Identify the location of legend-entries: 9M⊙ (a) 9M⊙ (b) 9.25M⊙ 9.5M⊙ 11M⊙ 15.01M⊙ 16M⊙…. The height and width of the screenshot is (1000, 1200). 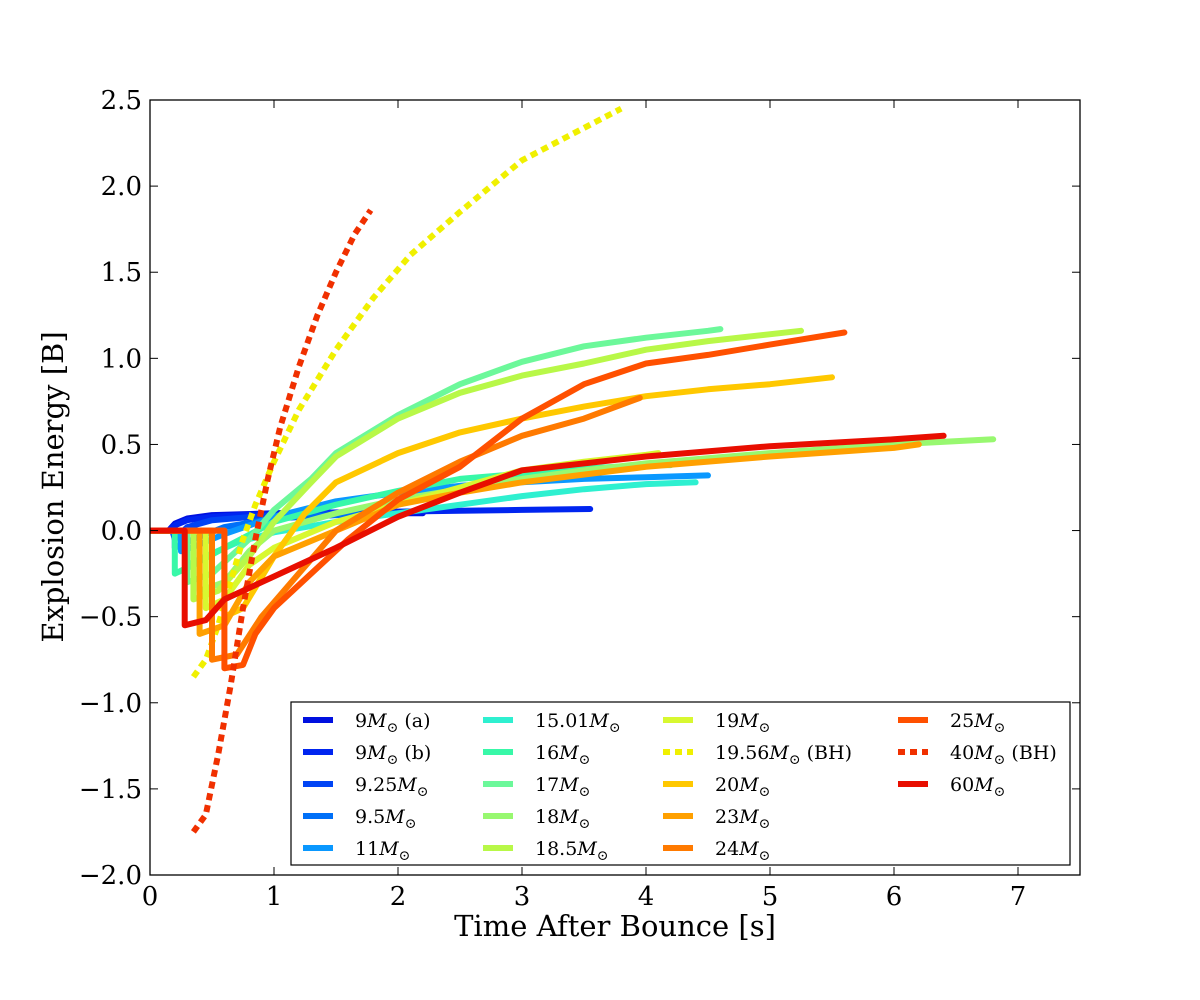
(680, 787).